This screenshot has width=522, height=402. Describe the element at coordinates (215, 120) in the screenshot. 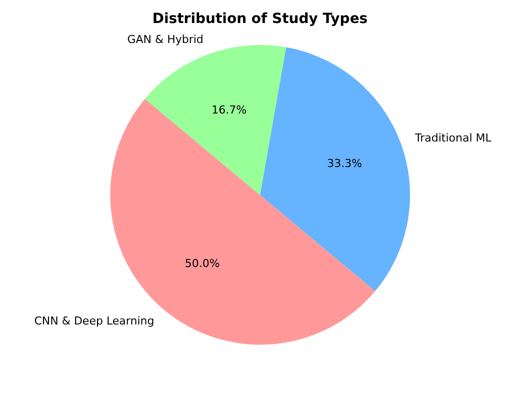

I see `pie-slice` at that location.